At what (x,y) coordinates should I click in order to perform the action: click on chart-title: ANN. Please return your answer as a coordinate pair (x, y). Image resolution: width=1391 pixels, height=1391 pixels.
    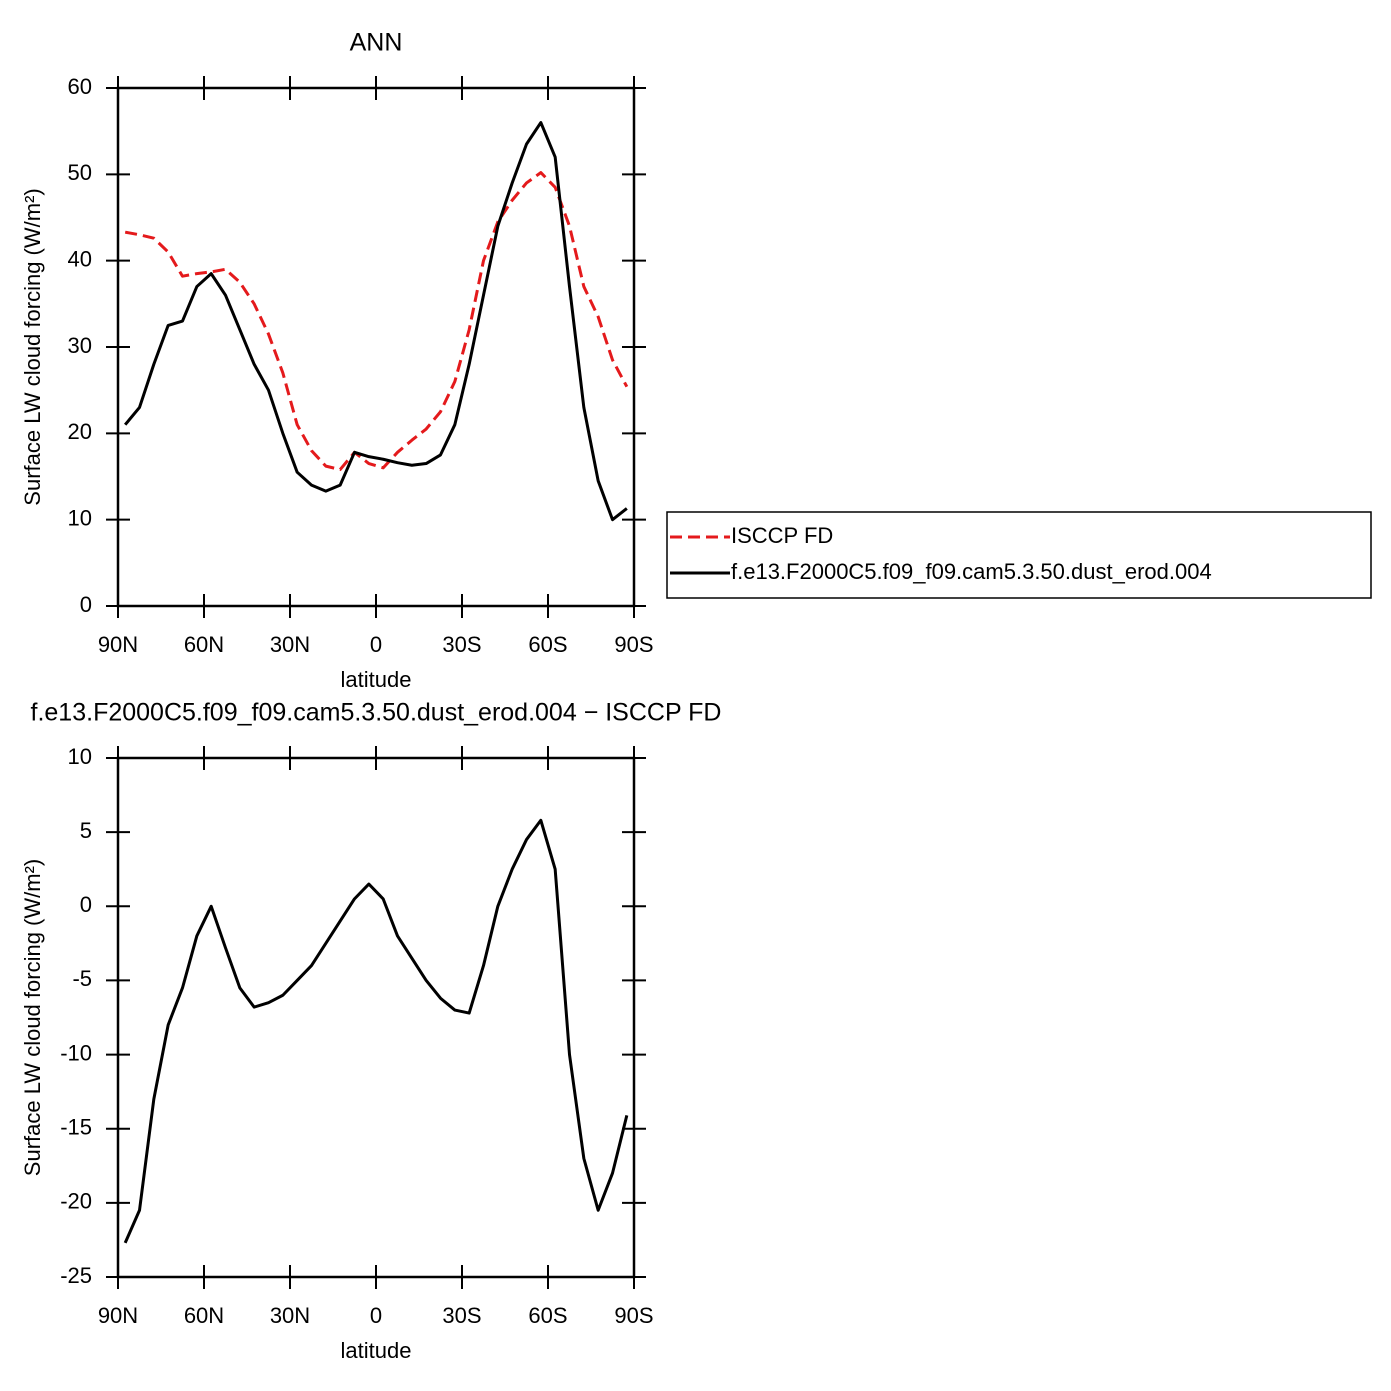
    Looking at the image, I should click on (376, 43).